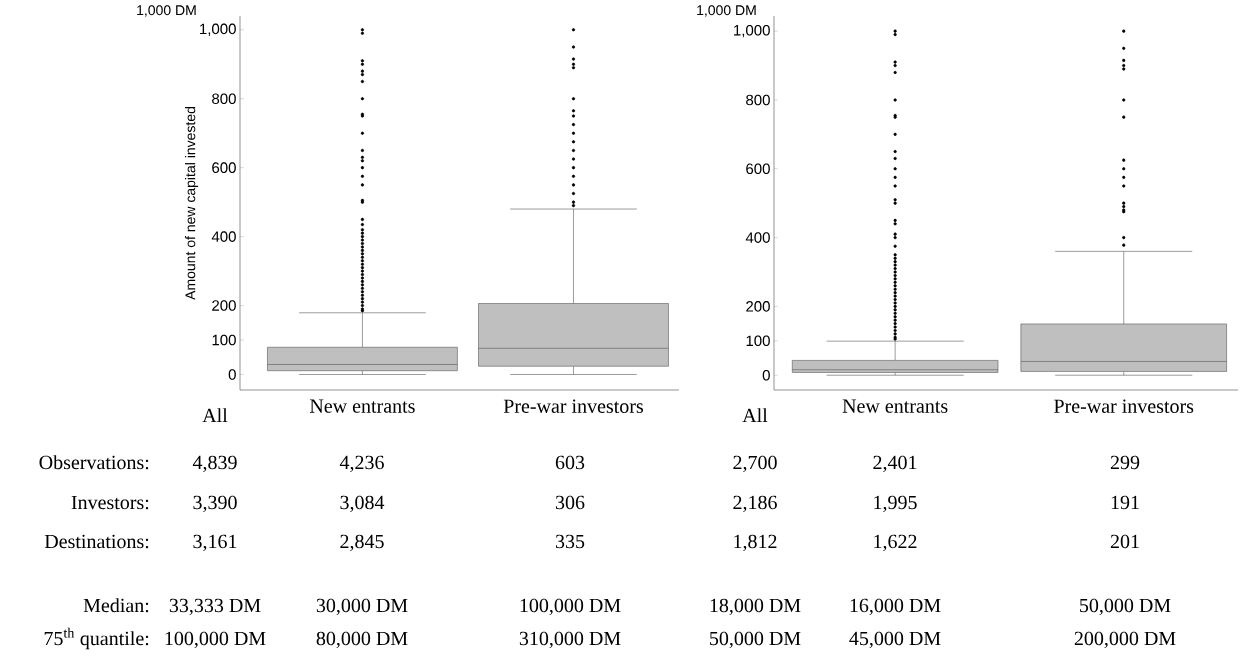  I want to click on text: 33,333 DM, so click(215, 607).